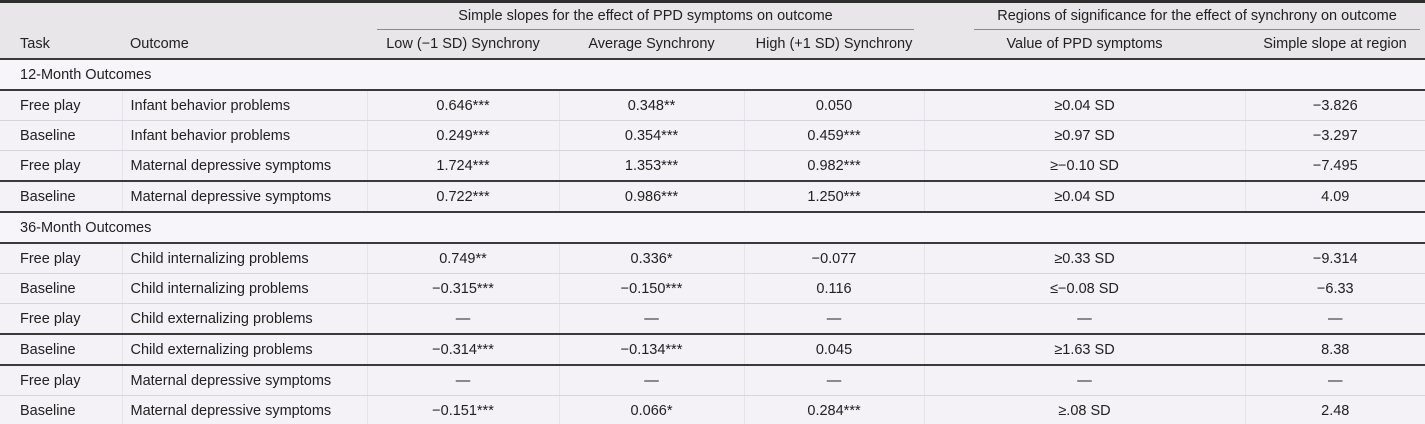 Image resolution: width=1425 pixels, height=424 pixels. Describe the element at coordinates (1084, 409) in the screenshot. I see `cell-ppd-value: ≥.08 SD` at that location.